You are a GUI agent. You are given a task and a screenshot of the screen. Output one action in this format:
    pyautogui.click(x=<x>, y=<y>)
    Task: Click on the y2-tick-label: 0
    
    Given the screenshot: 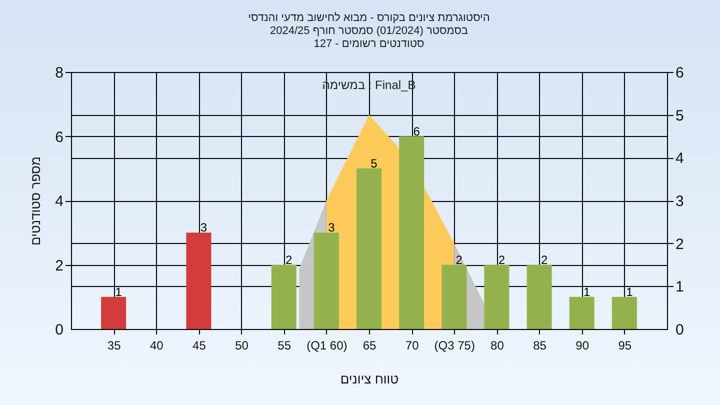 What is the action you would take?
    pyautogui.click(x=680, y=330)
    